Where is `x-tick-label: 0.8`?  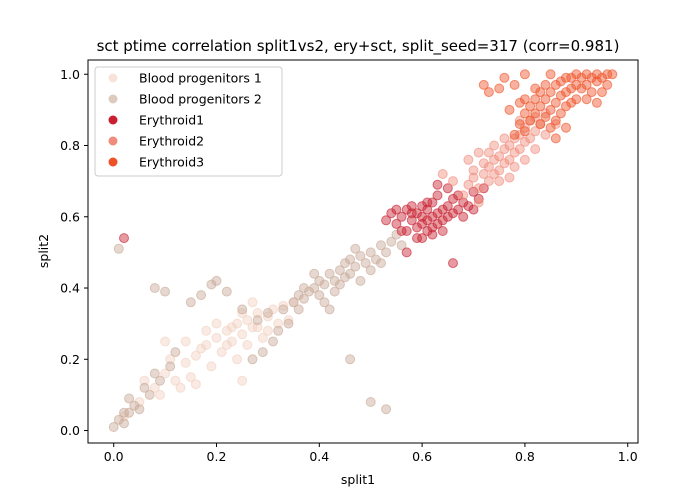
x-tick-label: 0.8 is located at coordinates (525, 456).